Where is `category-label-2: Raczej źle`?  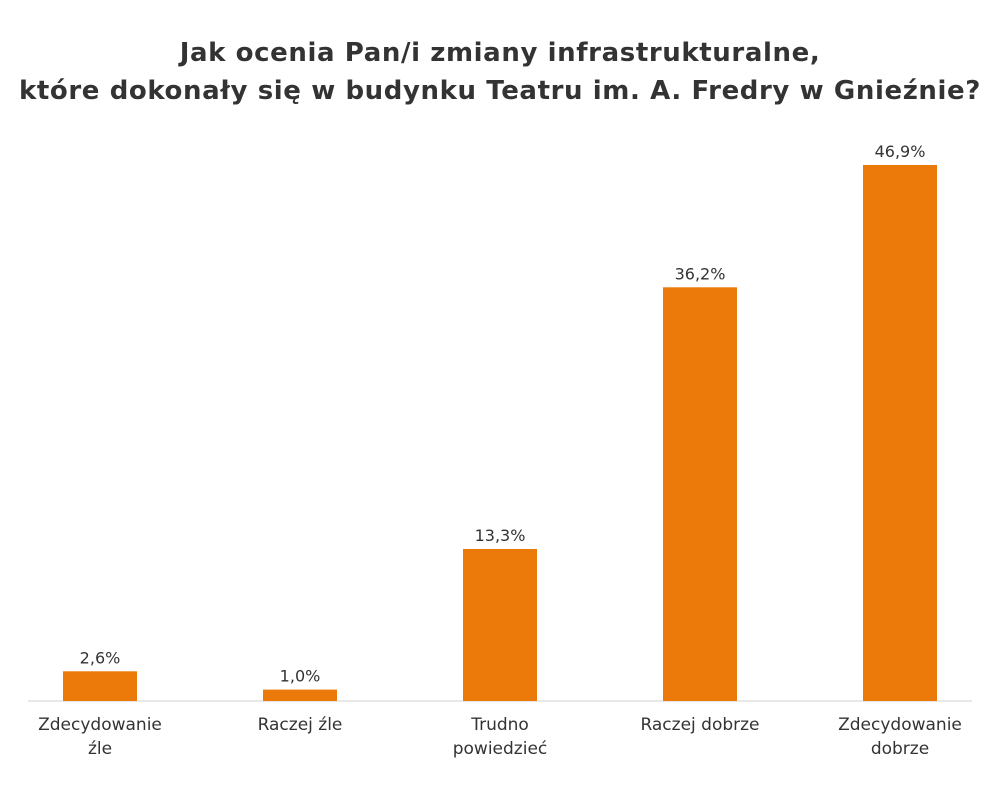 category-label-2: Raczej źle is located at coordinates (300, 725).